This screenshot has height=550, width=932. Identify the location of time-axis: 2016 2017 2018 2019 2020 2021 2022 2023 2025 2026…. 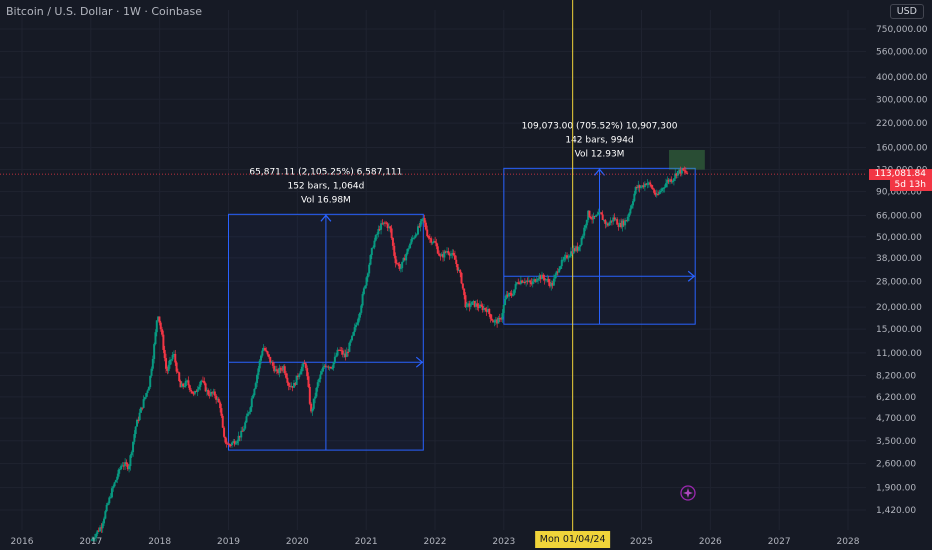
(435, 542).